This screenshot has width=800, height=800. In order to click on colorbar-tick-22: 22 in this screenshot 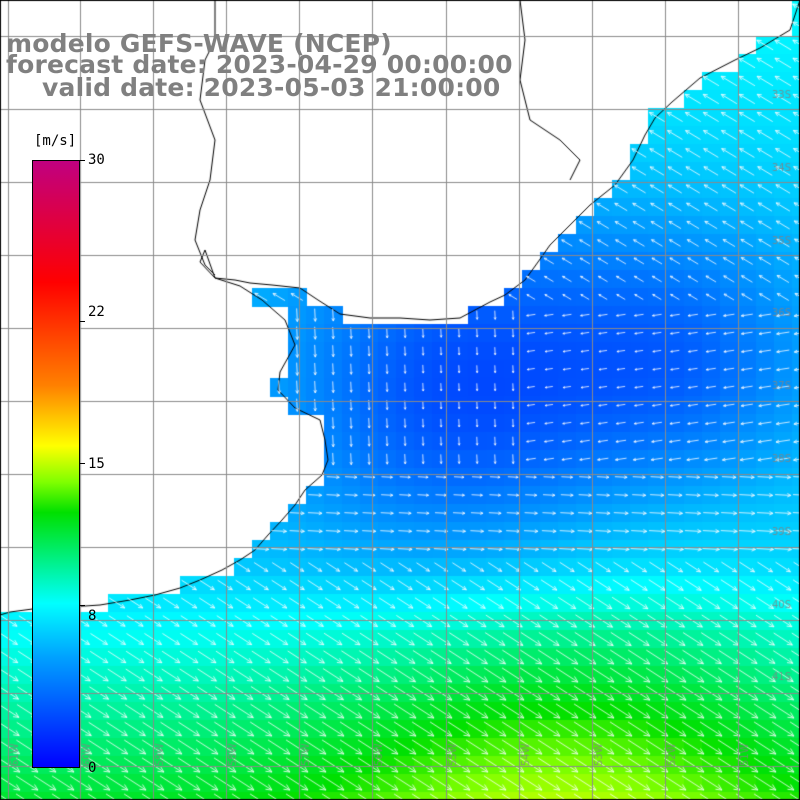, I will do `click(96, 312)`.